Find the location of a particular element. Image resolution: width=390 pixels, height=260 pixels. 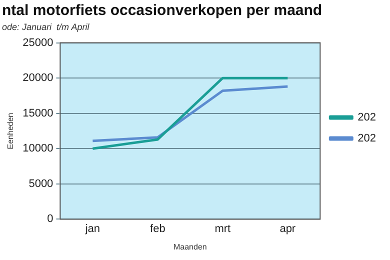

x-tick-label: apr is located at coordinates (288, 228).